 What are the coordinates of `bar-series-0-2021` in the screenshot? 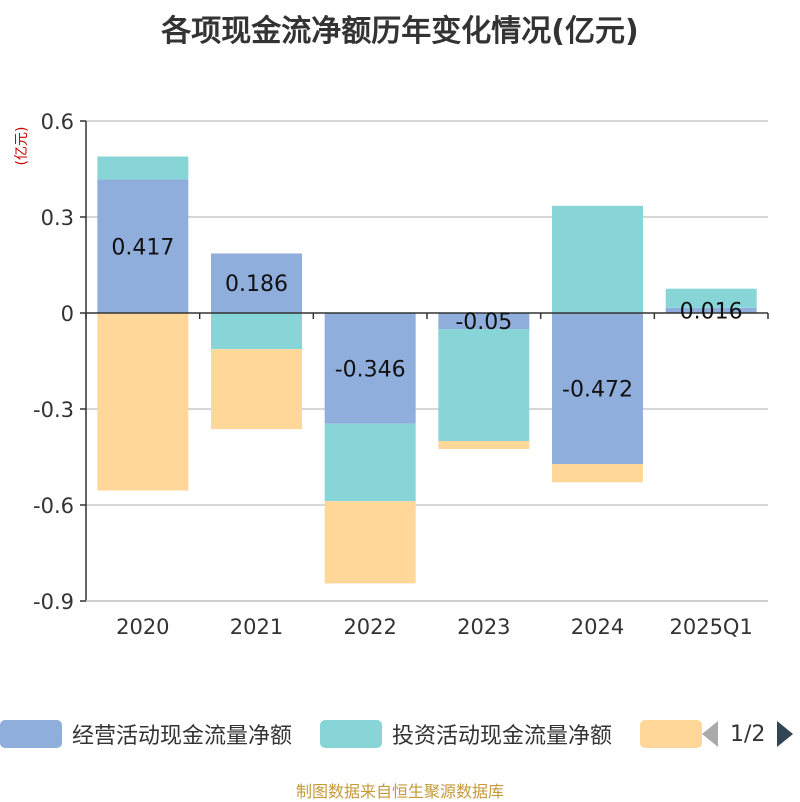 It's located at (256, 283).